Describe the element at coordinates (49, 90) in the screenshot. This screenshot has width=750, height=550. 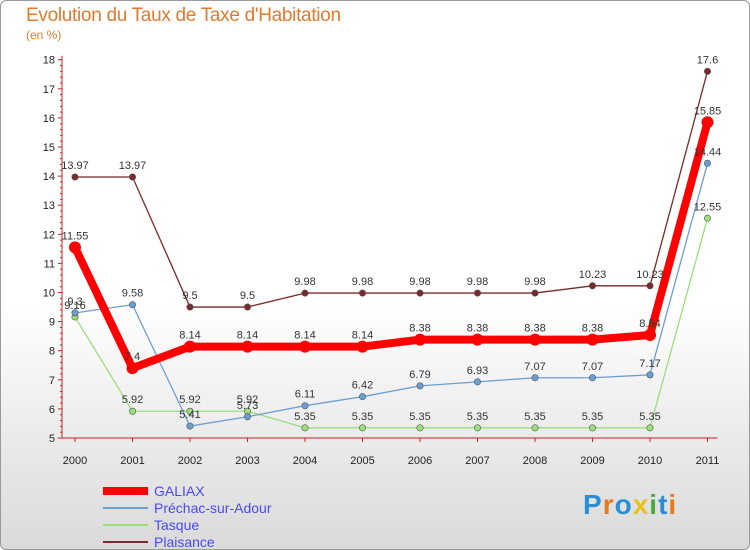
I see `y-tick-label: 17` at that location.